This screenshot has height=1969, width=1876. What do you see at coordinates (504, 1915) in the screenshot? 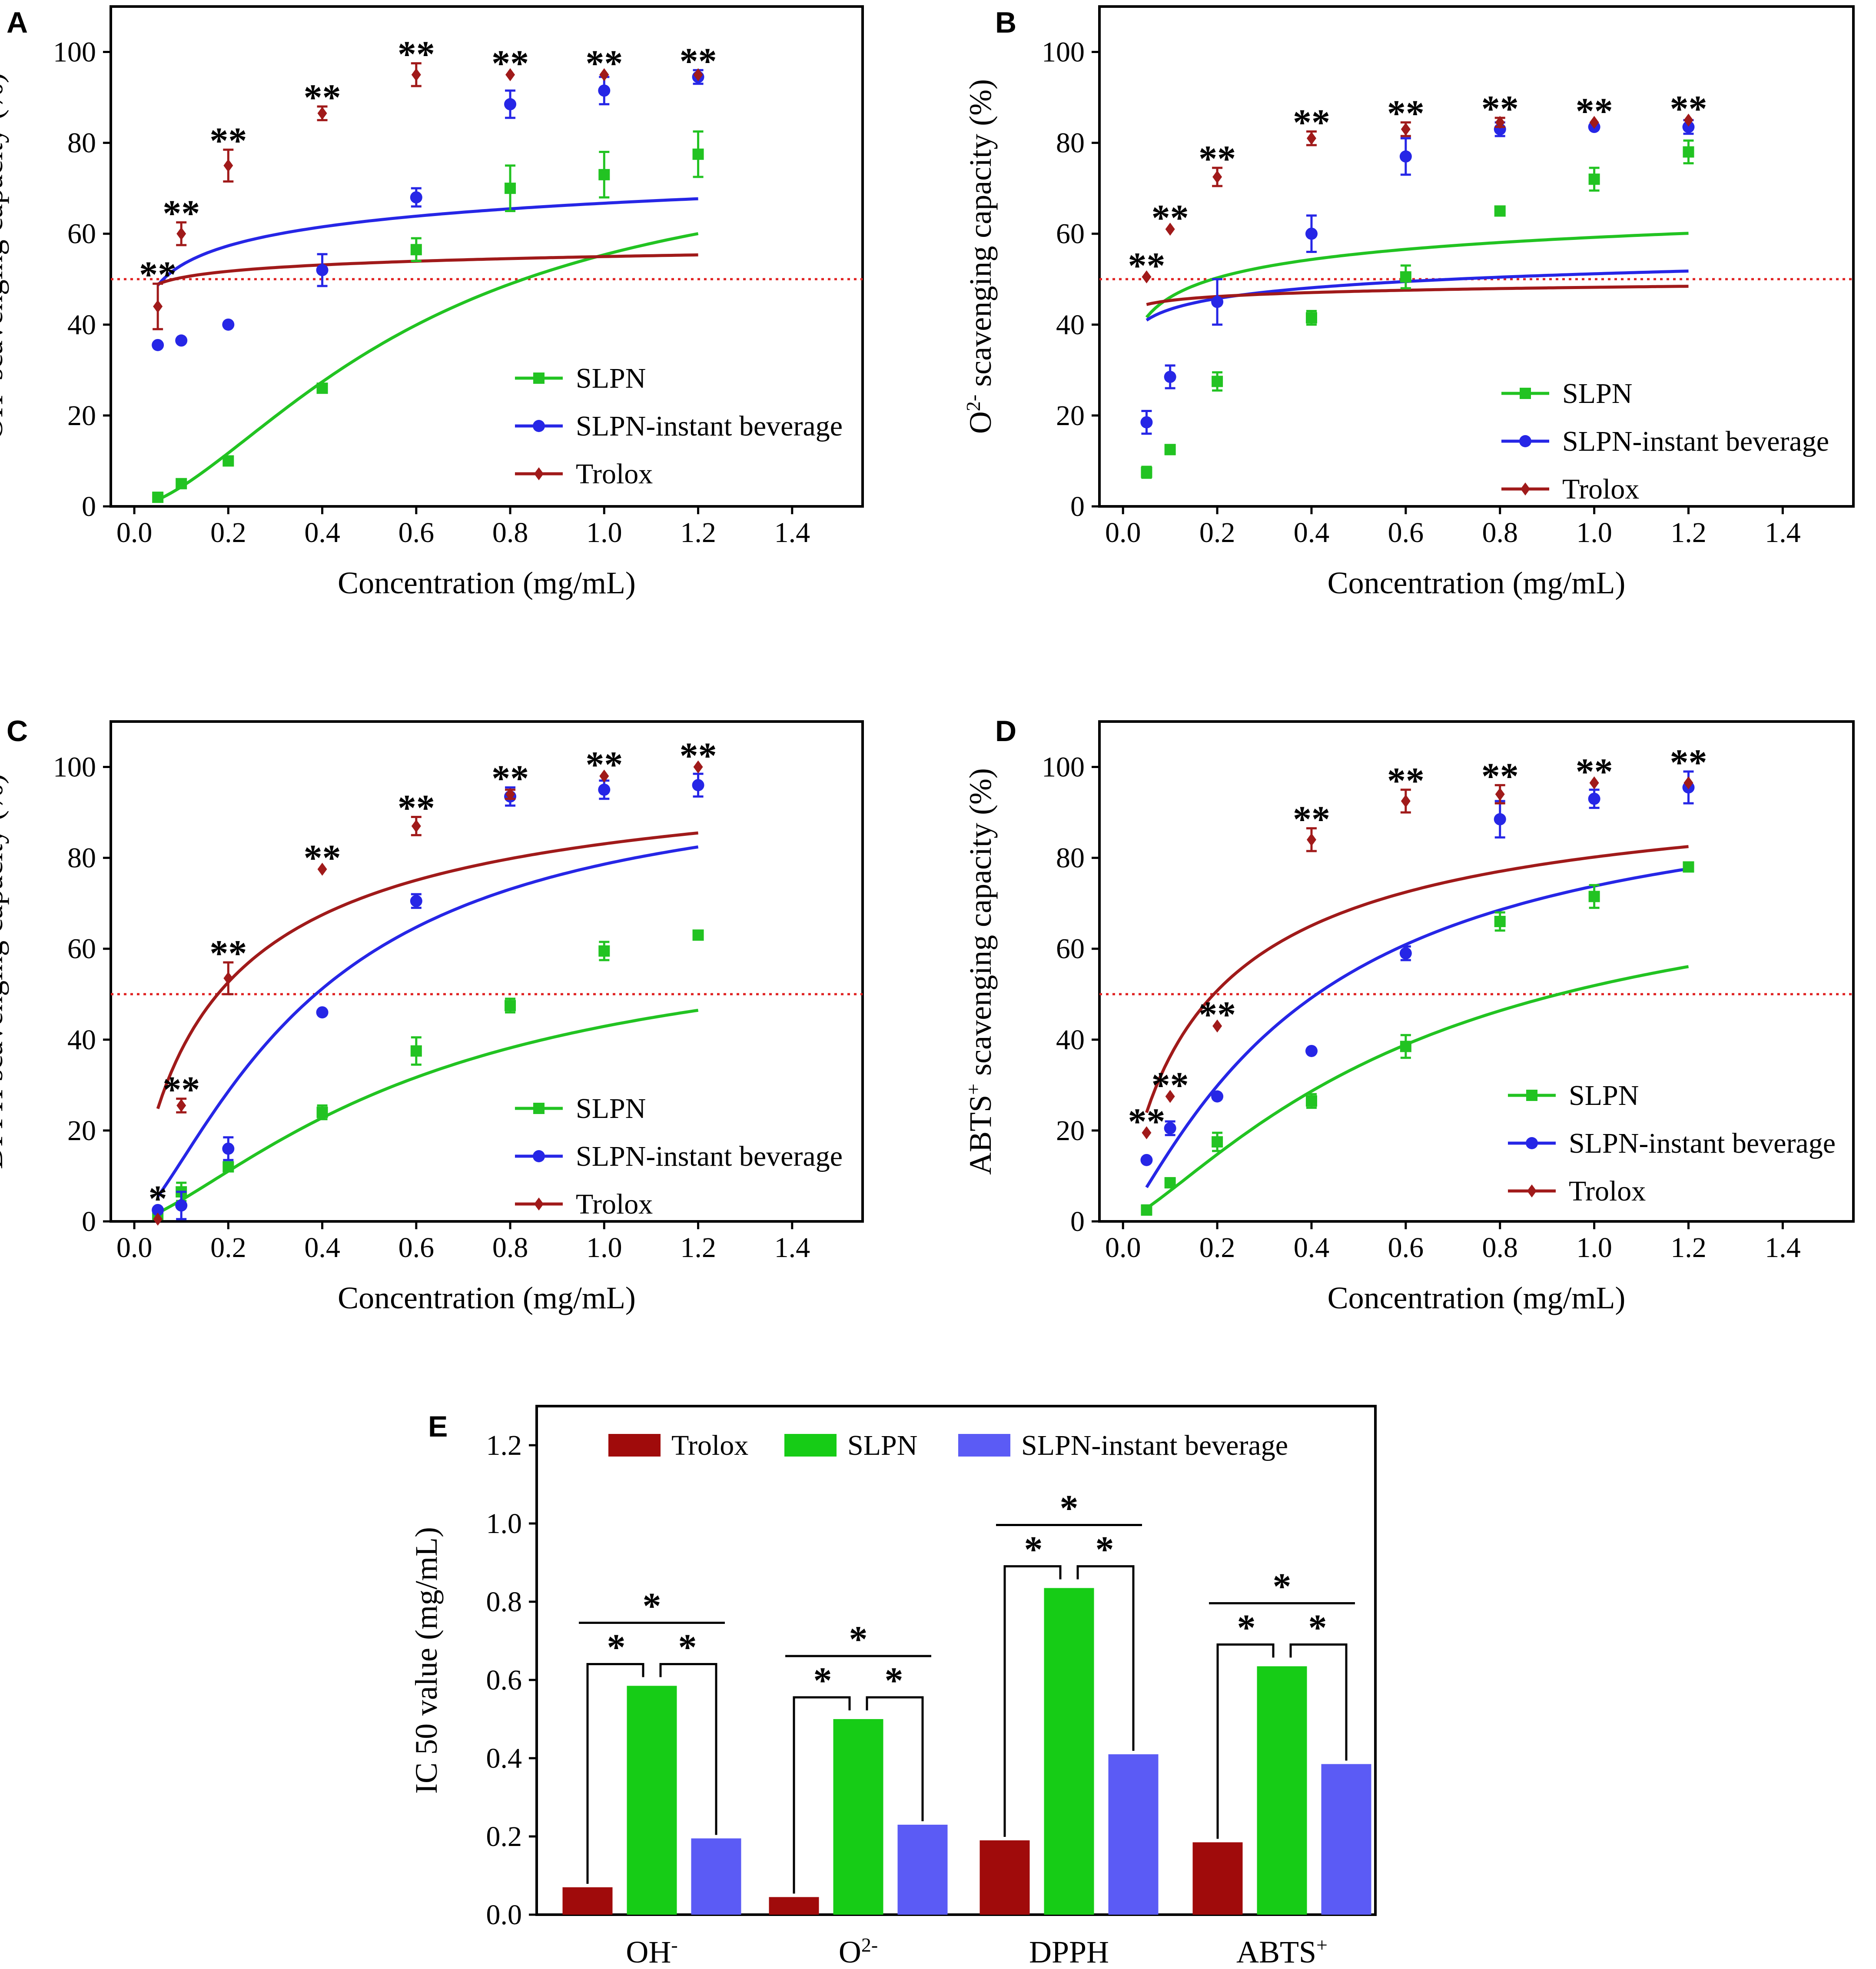
I see `y-tick-label: 0.0` at bounding box center [504, 1915].